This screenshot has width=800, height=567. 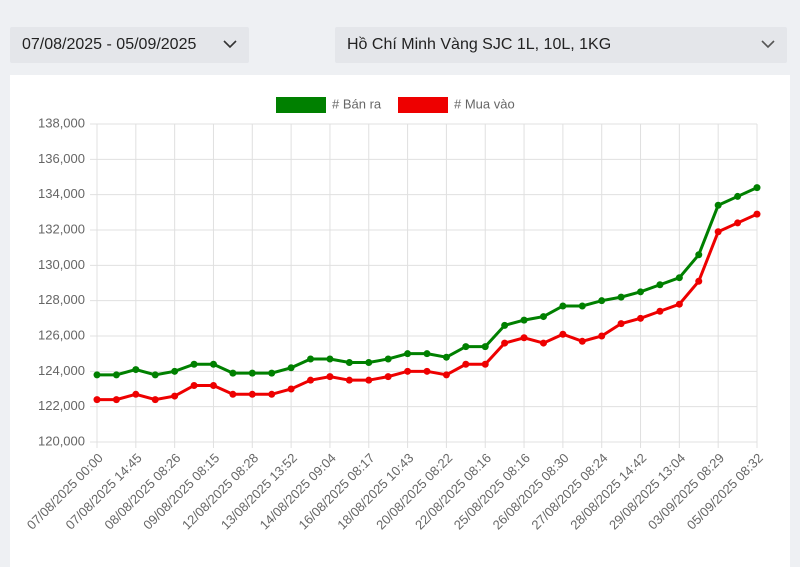 I want to click on y-tick-label: 128,000, so click(x=61, y=299).